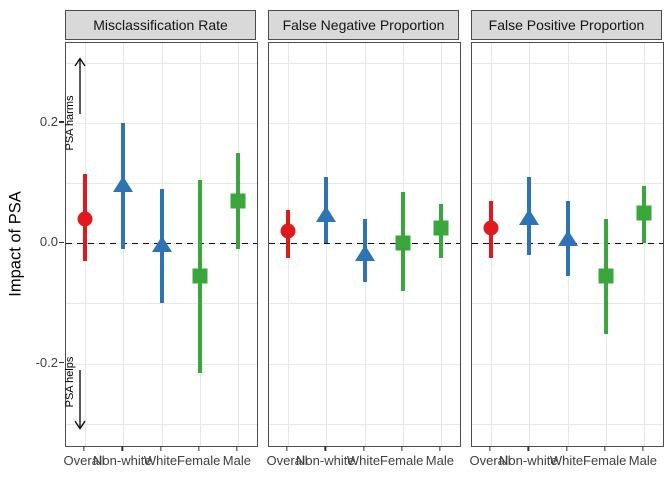  I want to click on arrow-up-icon, so click(80, 85).